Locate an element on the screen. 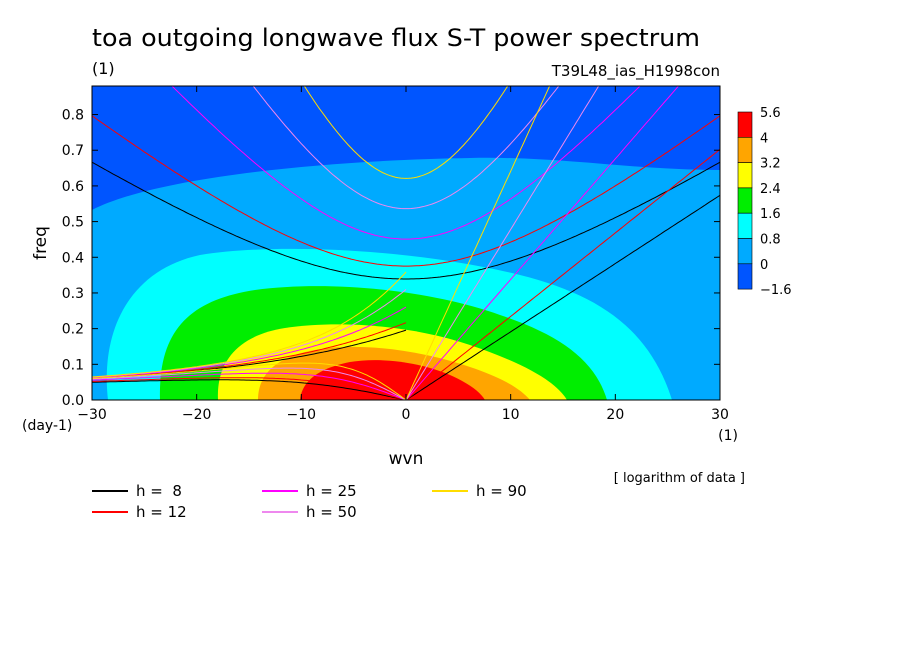  run-label: T39L48_ias_H1998con is located at coordinates (635, 71).